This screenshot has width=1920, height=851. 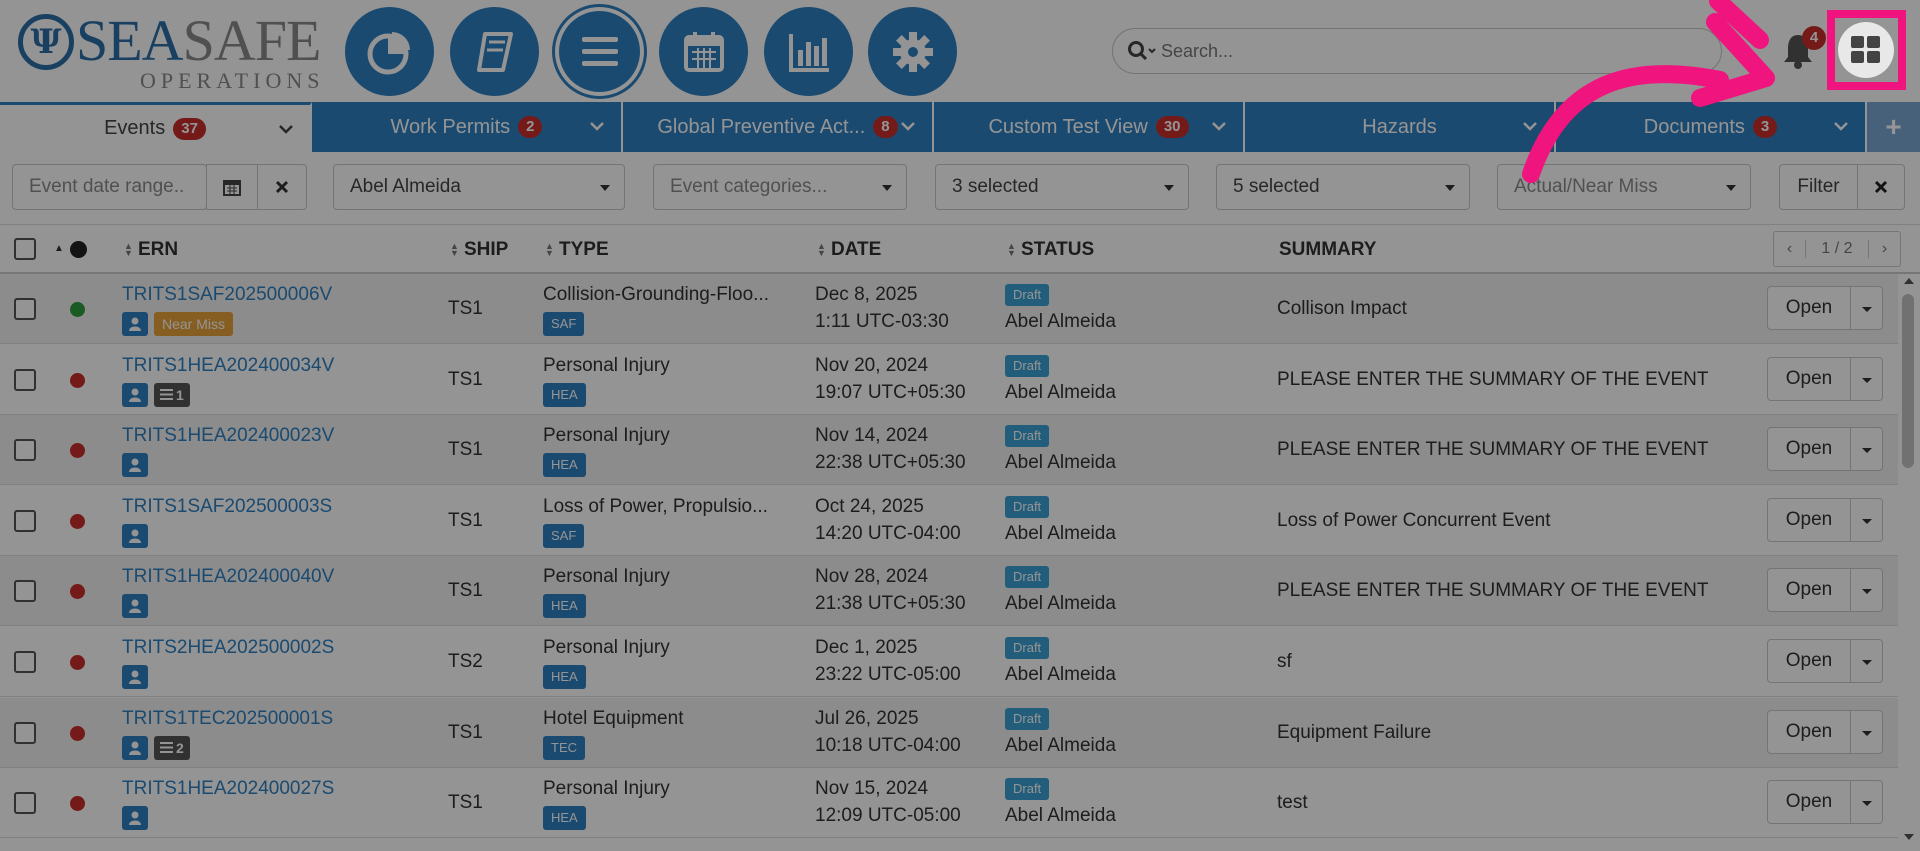 I want to click on documents-nav-button, so click(x=494, y=51).